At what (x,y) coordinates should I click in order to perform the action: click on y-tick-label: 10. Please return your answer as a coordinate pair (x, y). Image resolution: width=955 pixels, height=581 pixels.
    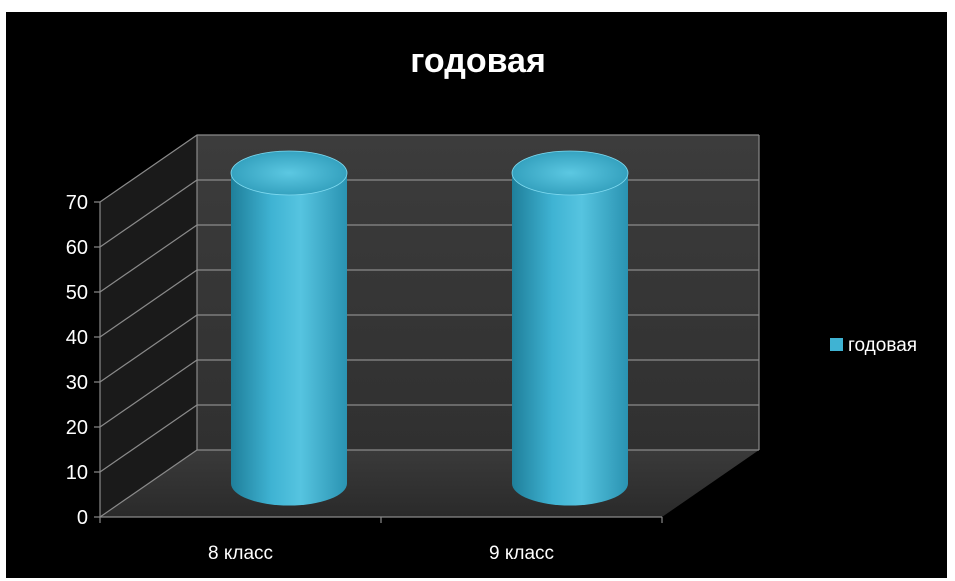
    Looking at the image, I should click on (77, 473).